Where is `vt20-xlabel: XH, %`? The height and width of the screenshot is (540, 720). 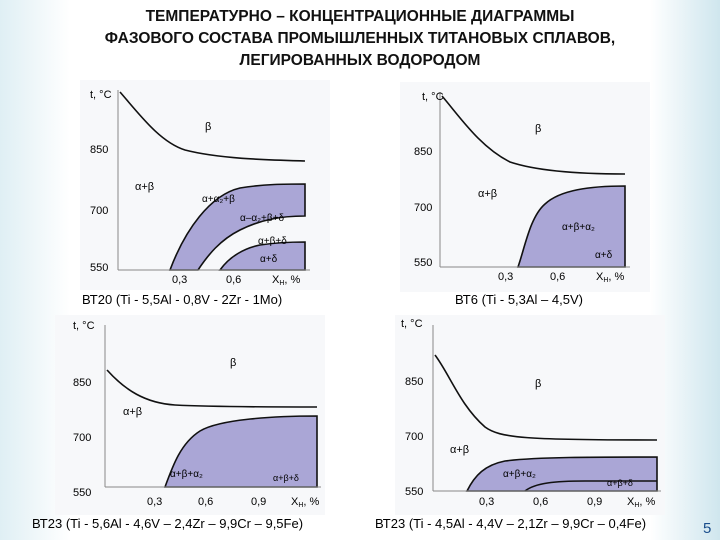 vt20-xlabel: XH, % is located at coordinates (286, 280).